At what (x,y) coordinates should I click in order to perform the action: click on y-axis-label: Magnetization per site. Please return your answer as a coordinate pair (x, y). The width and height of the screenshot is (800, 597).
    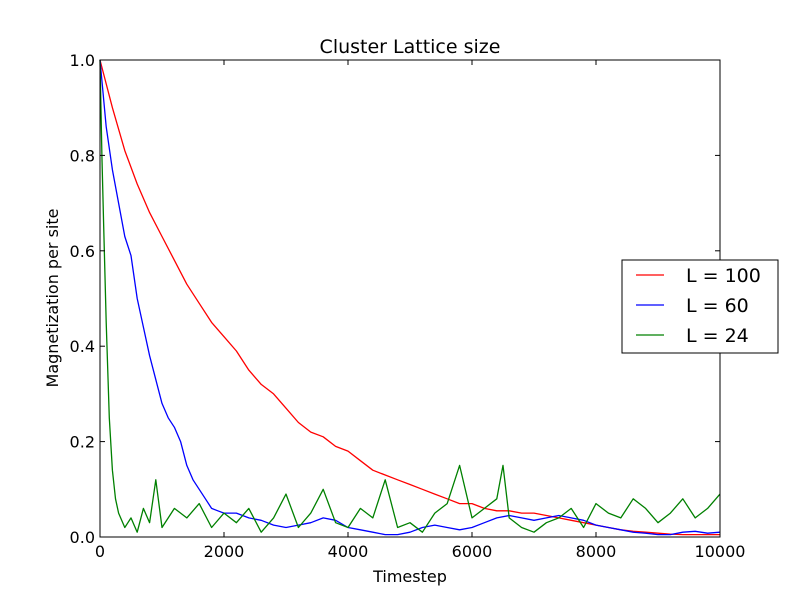
    Looking at the image, I should click on (52, 298).